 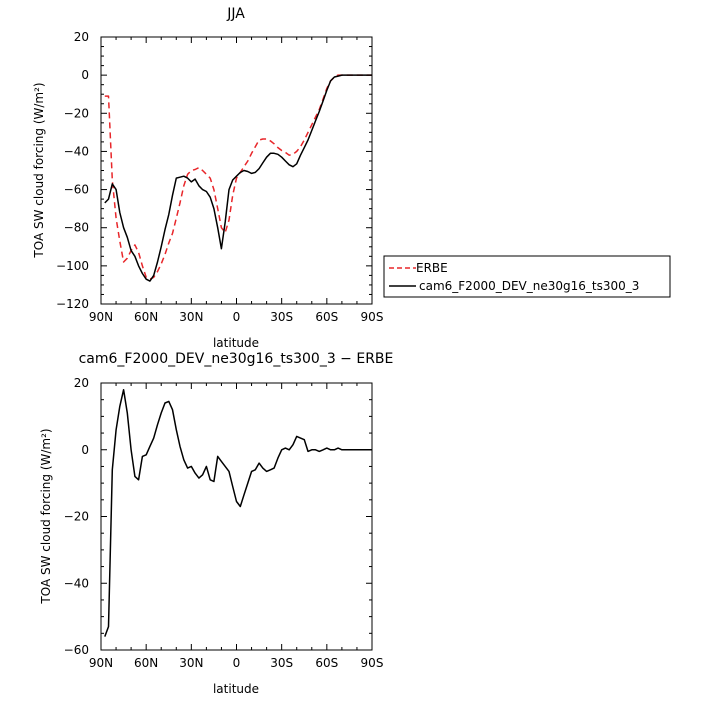 I want to click on chart-top-series, so click(x=238, y=178).